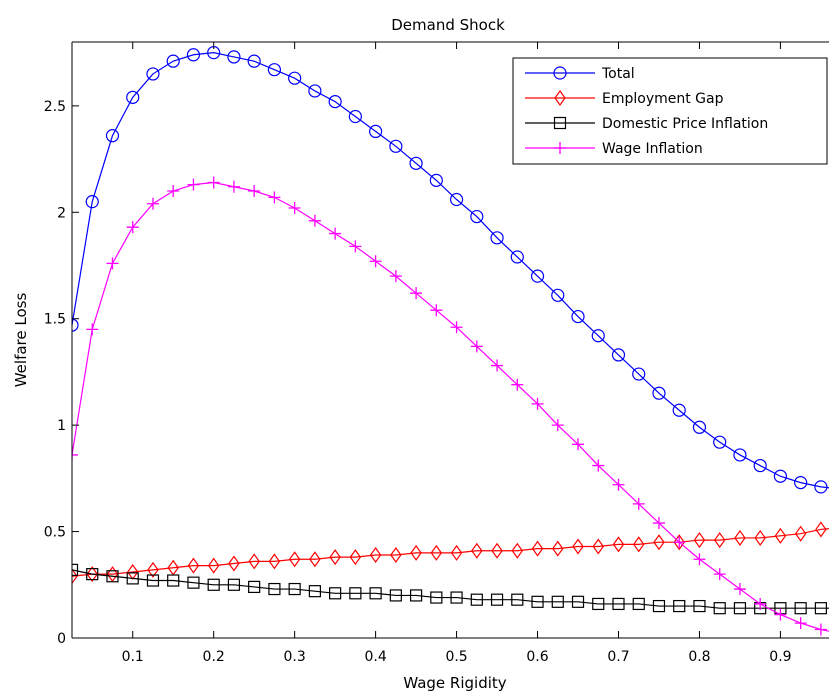 Image resolution: width=829 pixels, height=698 pixels. I want to click on y-tick-label: 0, so click(61, 639).